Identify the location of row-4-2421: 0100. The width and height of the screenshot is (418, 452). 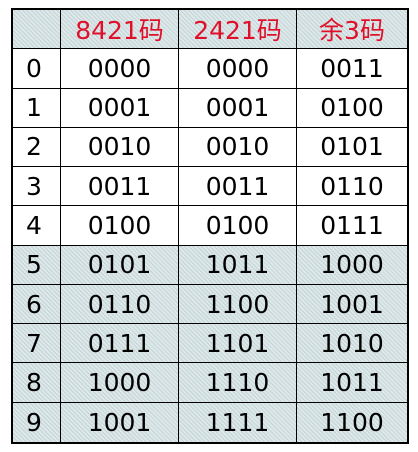
(238, 226).